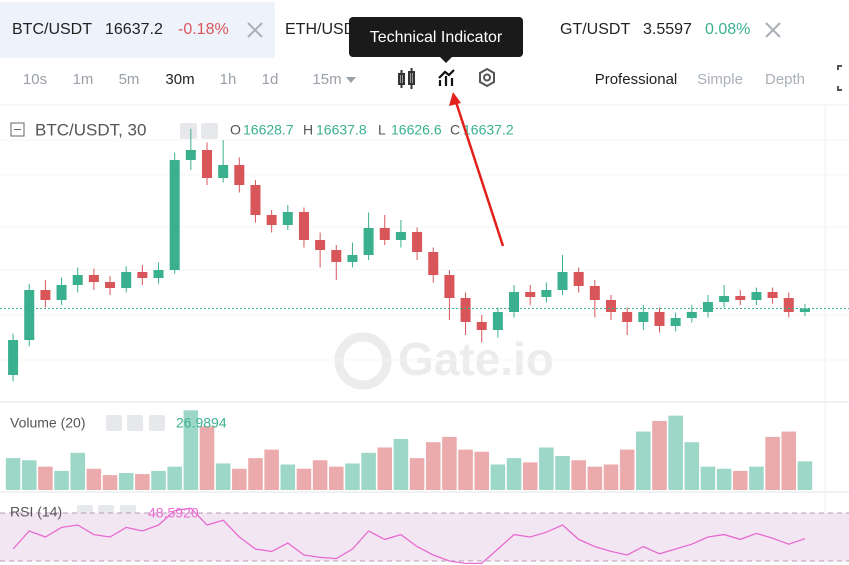  Describe the element at coordinates (47, 423) in the screenshot. I see `volume-label: Volume (20)` at that location.